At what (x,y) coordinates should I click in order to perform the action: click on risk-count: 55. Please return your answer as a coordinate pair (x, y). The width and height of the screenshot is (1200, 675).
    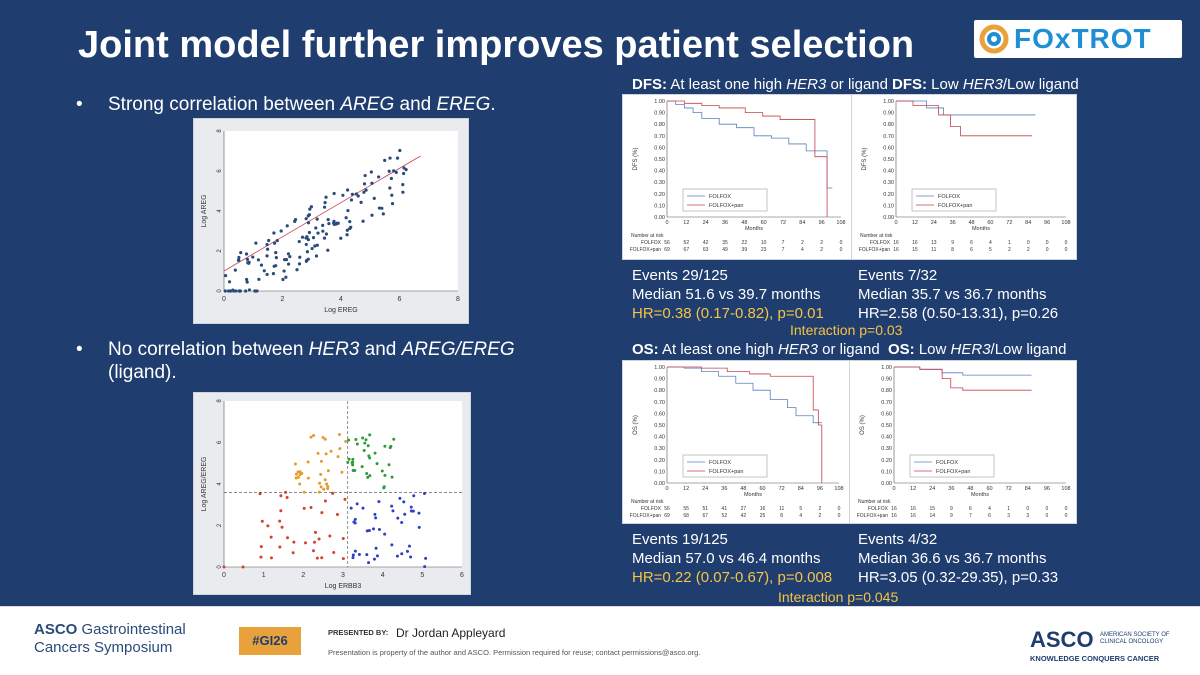
    Looking at the image, I should click on (686, 509).